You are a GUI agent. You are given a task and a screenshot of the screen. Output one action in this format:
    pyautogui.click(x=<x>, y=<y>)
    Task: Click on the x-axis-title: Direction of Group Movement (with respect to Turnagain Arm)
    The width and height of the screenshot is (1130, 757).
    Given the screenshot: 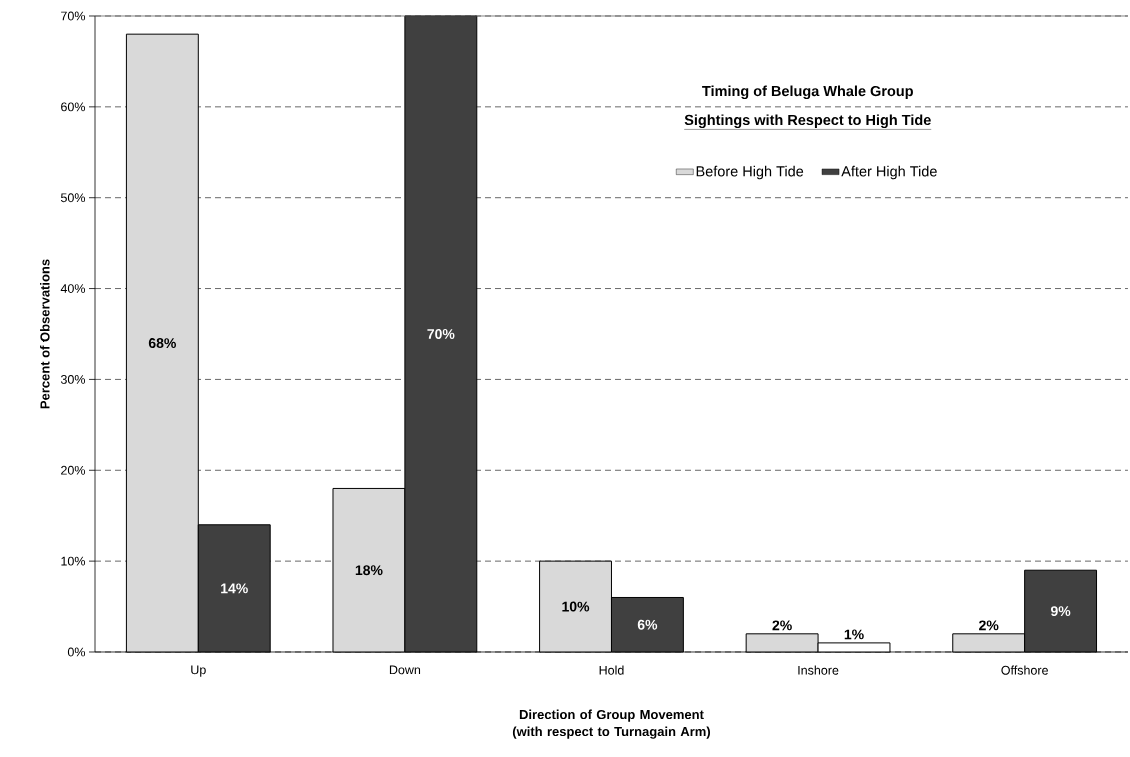 What is the action you would take?
    pyautogui.click(x=611, y=724)
    